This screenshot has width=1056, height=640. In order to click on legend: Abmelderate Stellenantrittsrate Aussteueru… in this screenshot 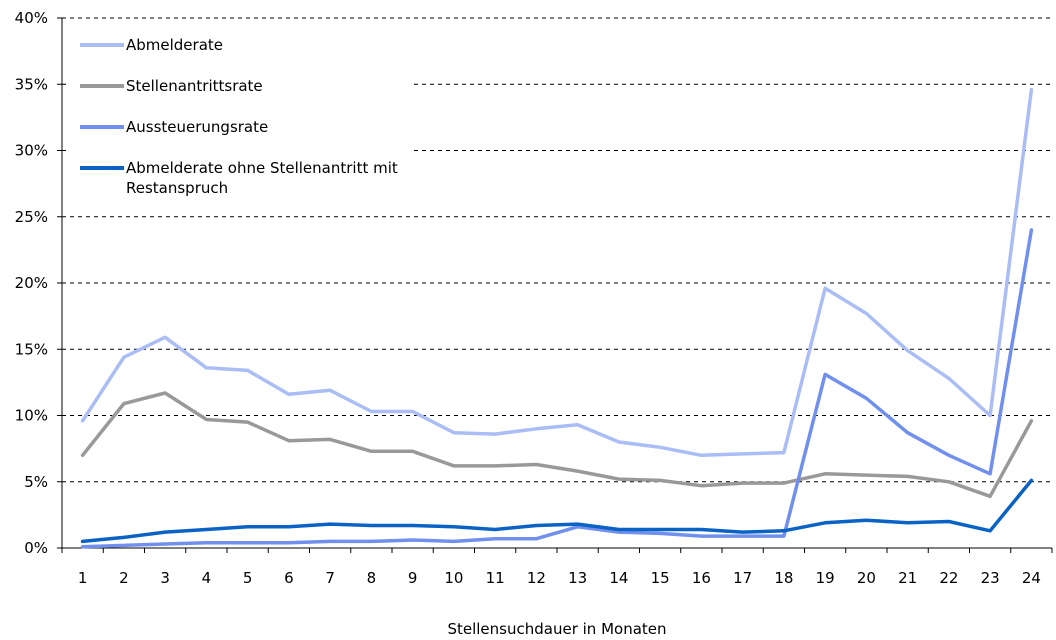, I will do `click(239, 116)`.